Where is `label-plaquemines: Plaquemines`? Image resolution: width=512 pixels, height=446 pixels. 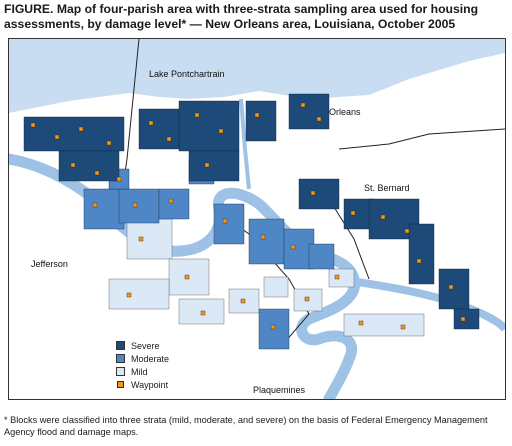 label-plaquemines: Plaquemines is located at coordinates (279, 390).